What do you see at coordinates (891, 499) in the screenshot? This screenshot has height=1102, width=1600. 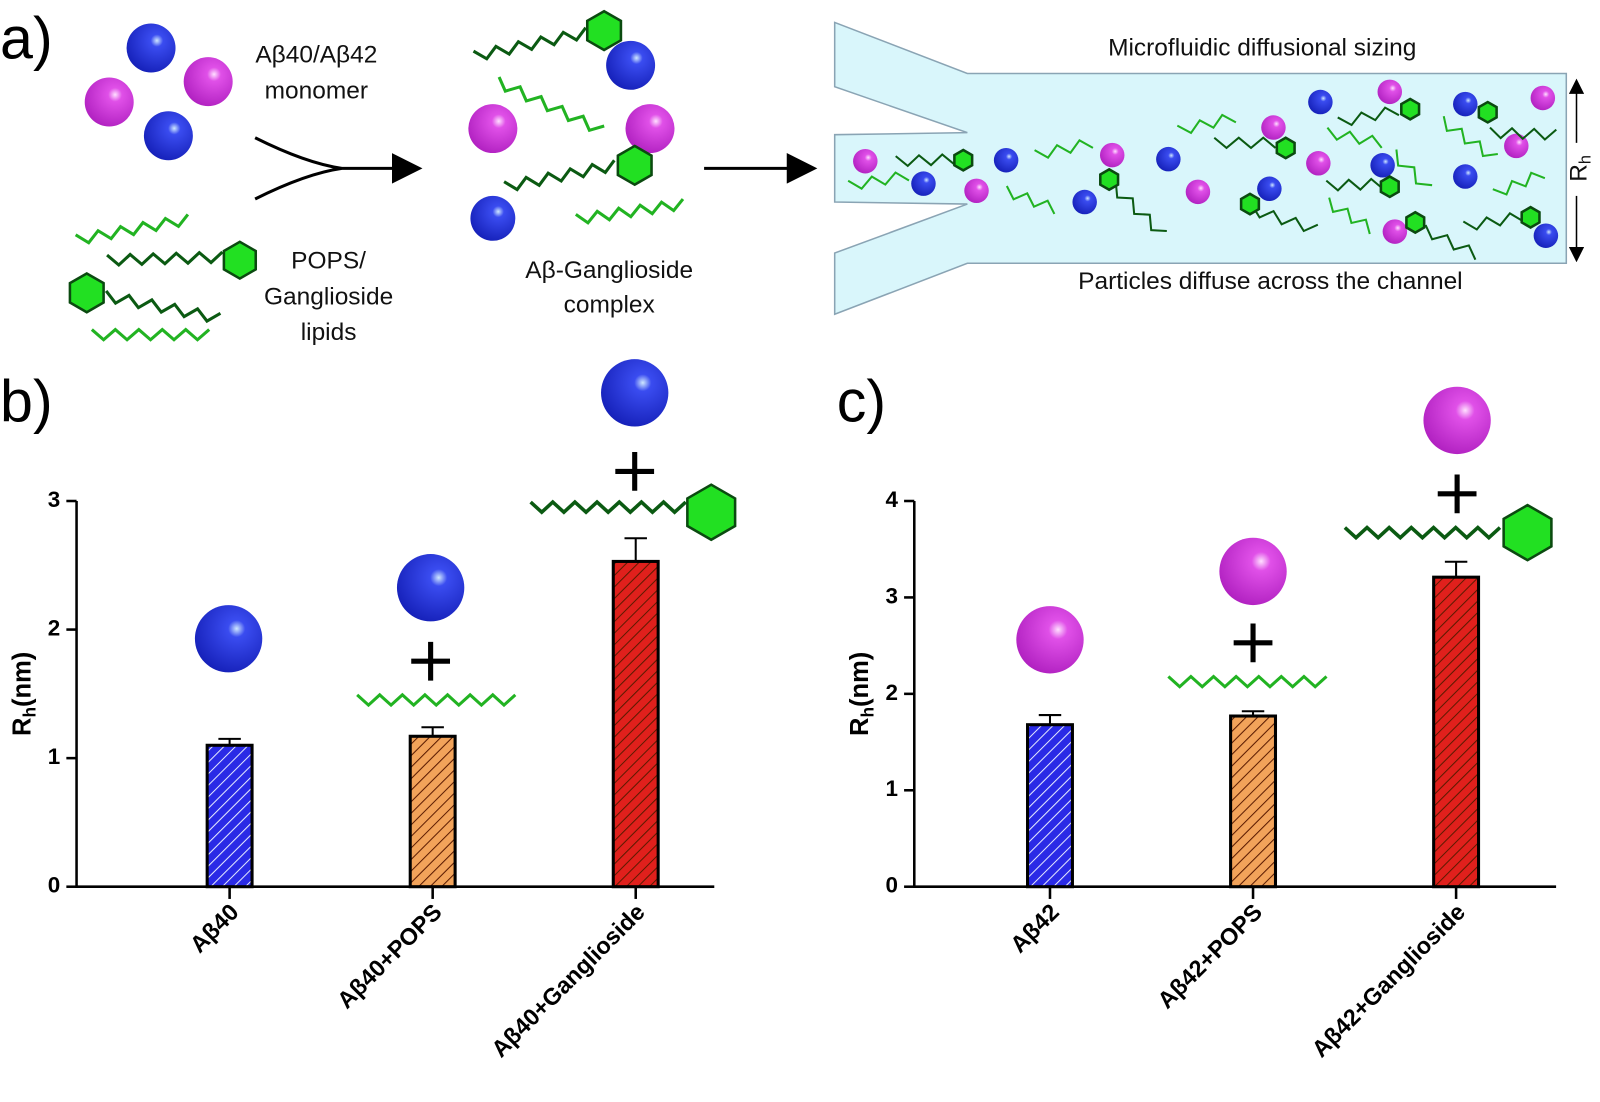 I see `y-tick-label: 4` at bounding box center [891, 499].